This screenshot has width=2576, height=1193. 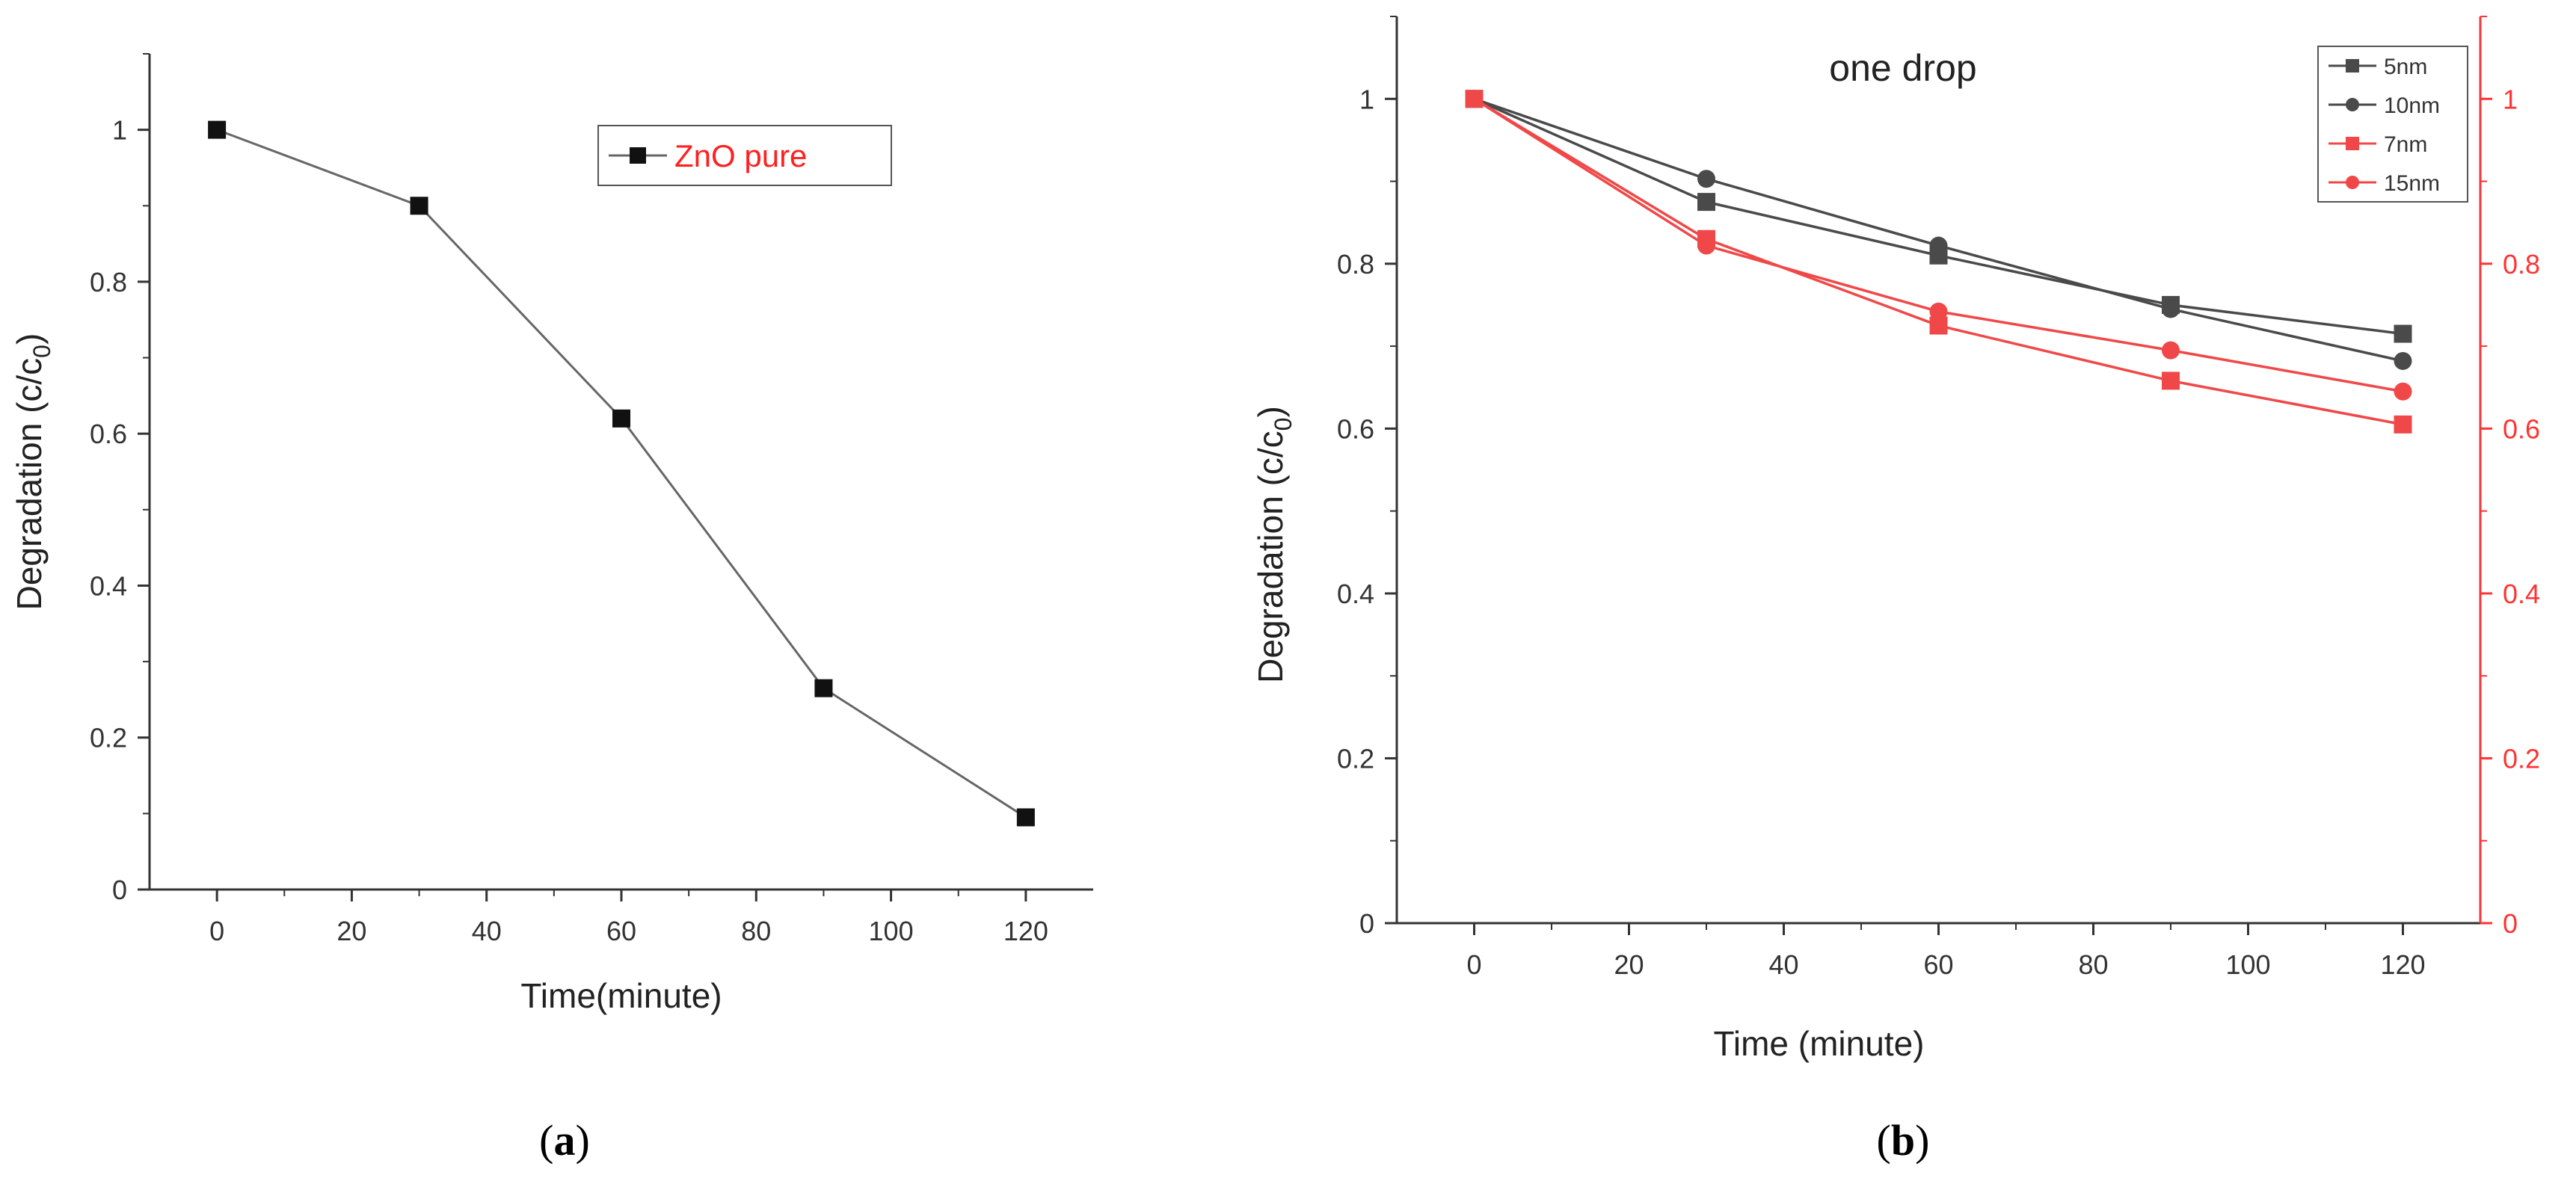 I want to click on y2-tick-label: 0.4, so click(x=2521, y=594).